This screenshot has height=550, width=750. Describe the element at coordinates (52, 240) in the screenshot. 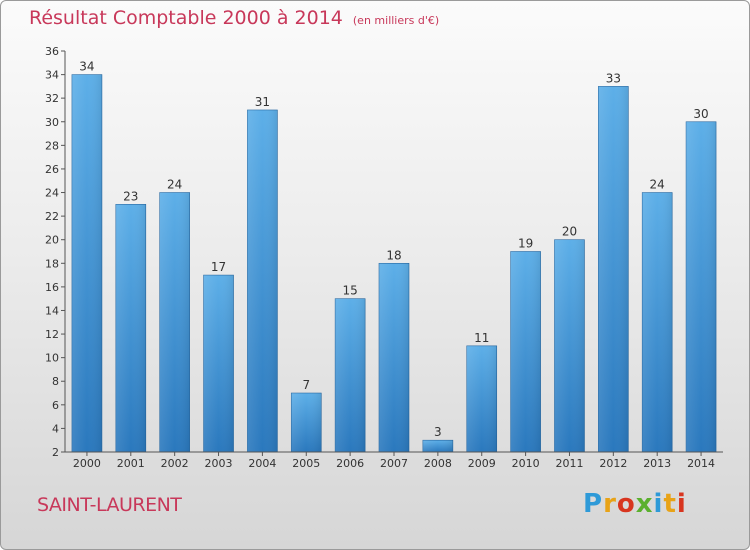

I see `y-tick-label: 20` at that location.